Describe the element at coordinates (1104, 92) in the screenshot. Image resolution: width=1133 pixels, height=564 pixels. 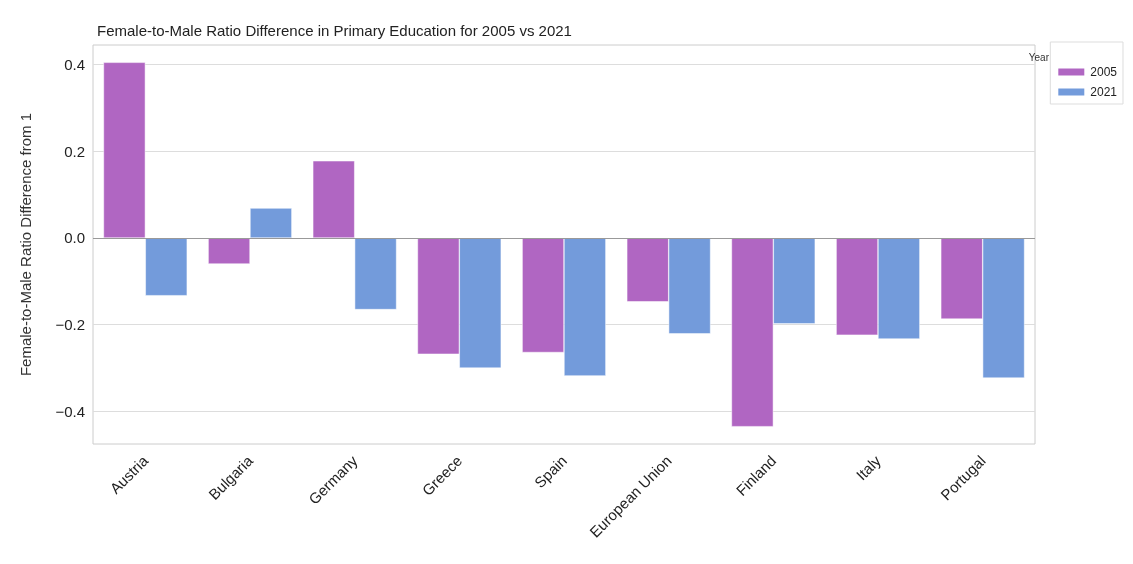
I see `legend-label: 2021` at that location.